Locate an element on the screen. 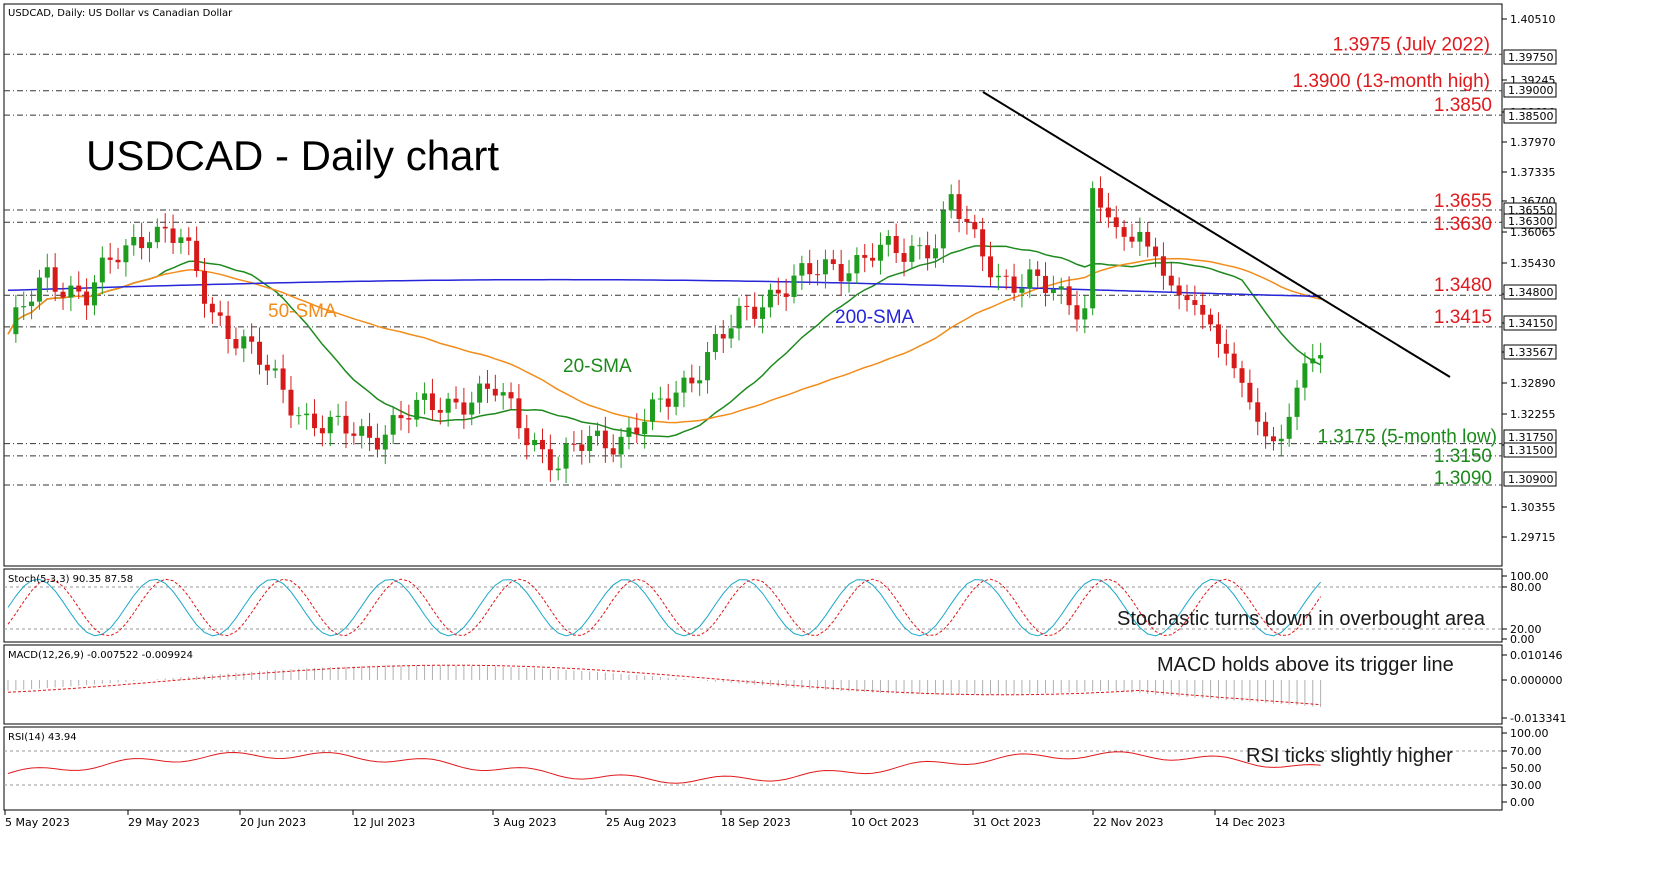  x-tick-label: 25 Aug 2023 is located at coordinates (641, 822).